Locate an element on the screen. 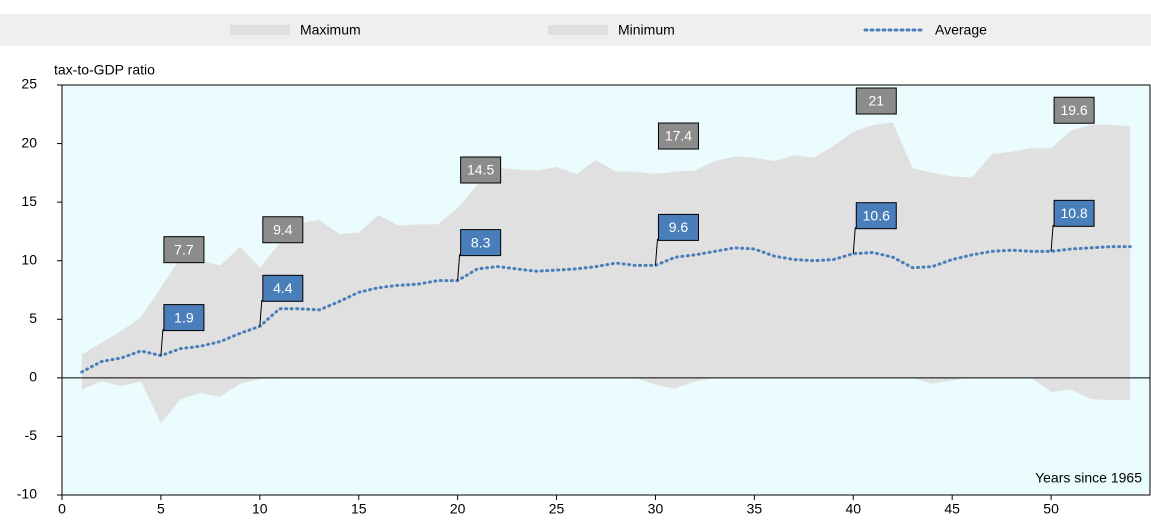 This screenshot has width=1151, height=520. data-label: 7.7 is located at coordinates (184, 249).